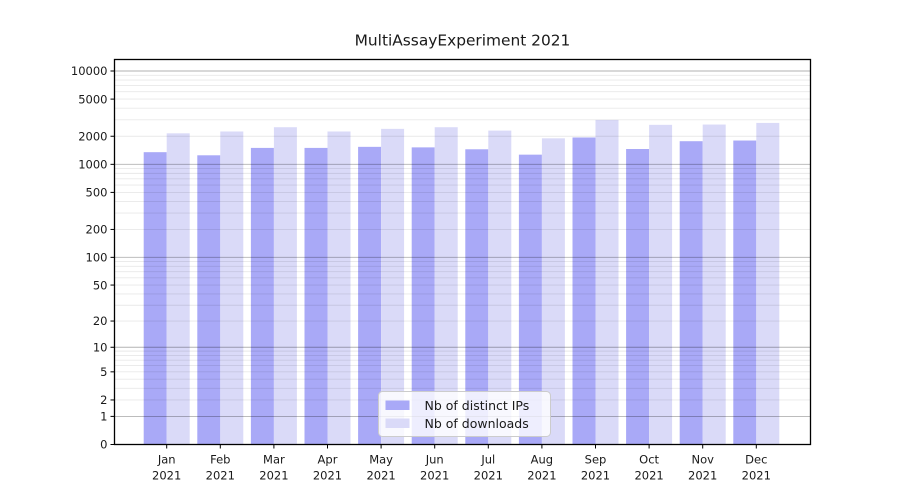 This screenshot has width=900, height=500. What do you see at coordinates (434, 476) in the screenshot?
I see `x-tick-label-year-jun: 2021` at bounding box center [434, 476].